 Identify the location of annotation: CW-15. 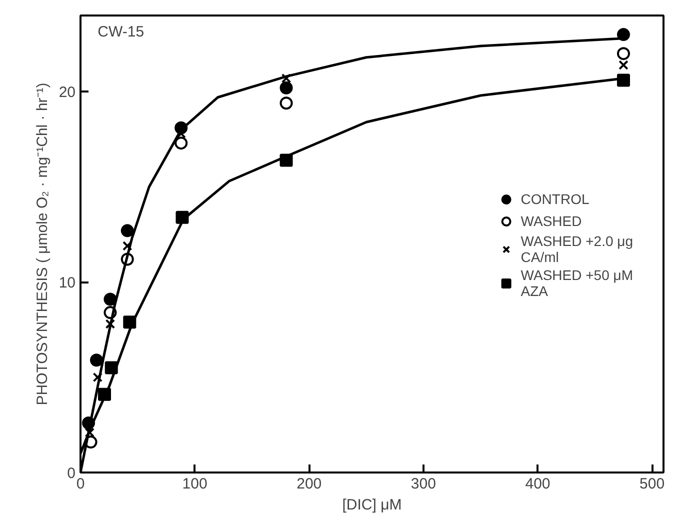
(121, 31).